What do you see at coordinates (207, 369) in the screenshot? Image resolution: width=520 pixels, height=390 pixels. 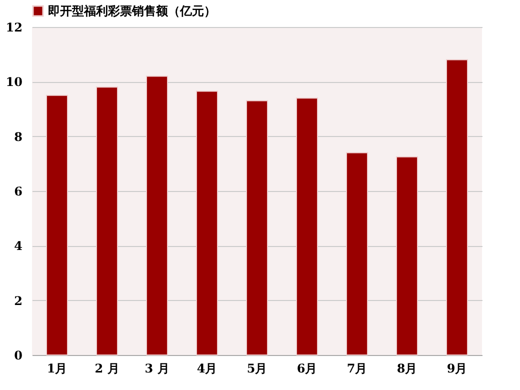 I see `x-tick-label: 4月` at bounding box center [207, 369].